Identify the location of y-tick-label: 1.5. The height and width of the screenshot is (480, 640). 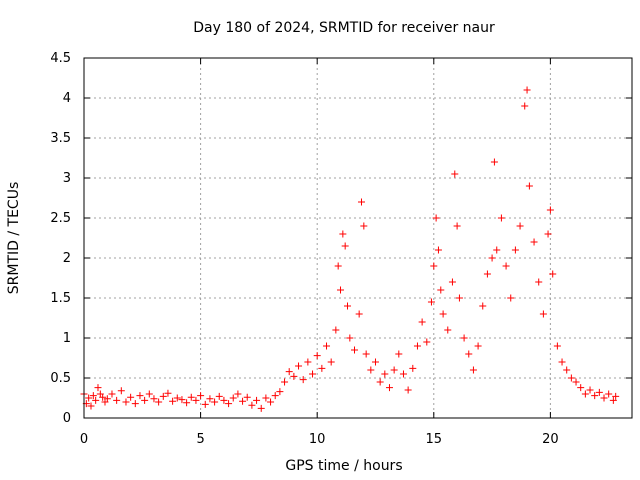
(60, 298).